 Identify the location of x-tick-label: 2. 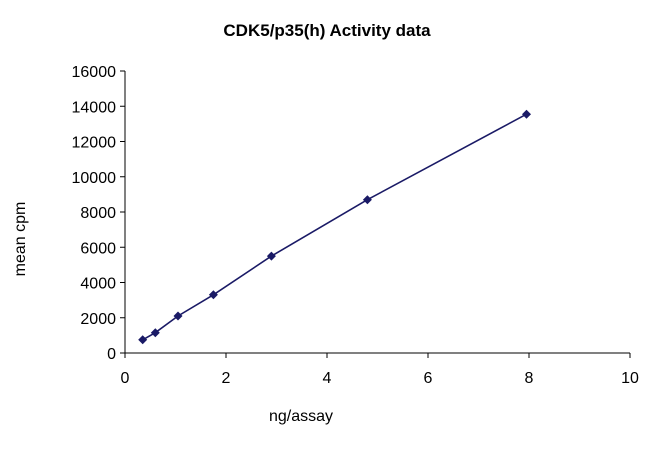
(226, 378).